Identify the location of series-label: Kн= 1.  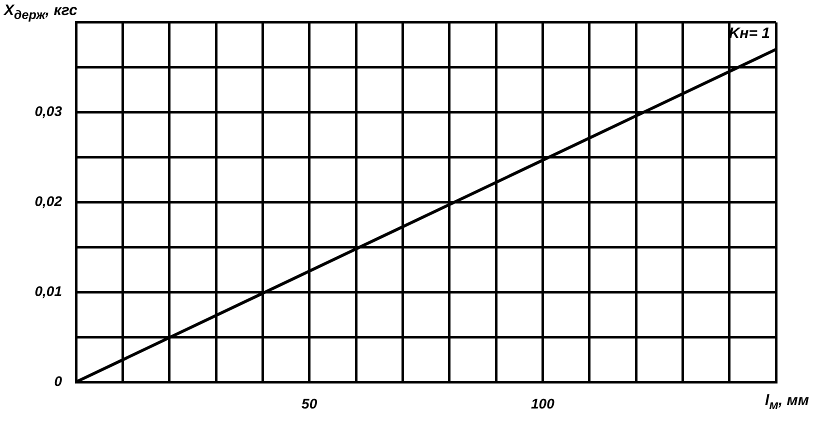
(749, 33).